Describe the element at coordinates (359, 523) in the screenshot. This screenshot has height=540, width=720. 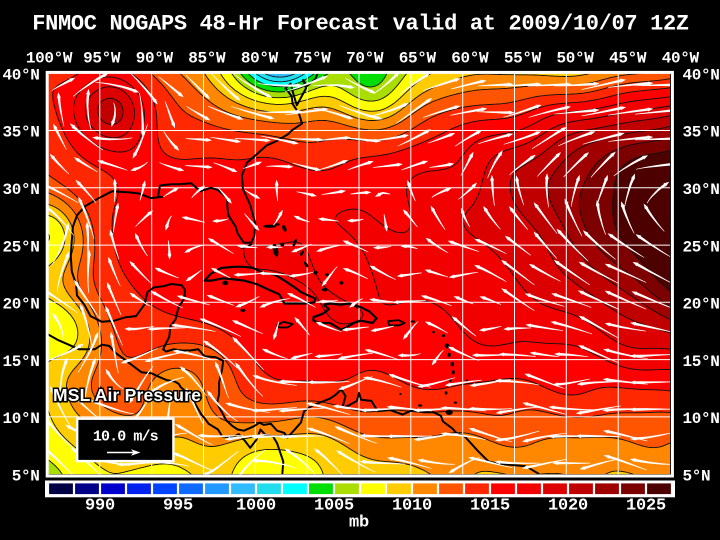
I see `svg-text: mb` at that location.